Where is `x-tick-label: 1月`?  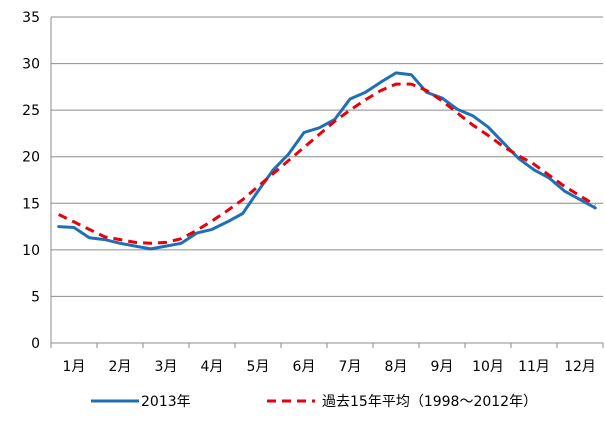 x-tick-label: 1月 is located at coordinates (74, 367).